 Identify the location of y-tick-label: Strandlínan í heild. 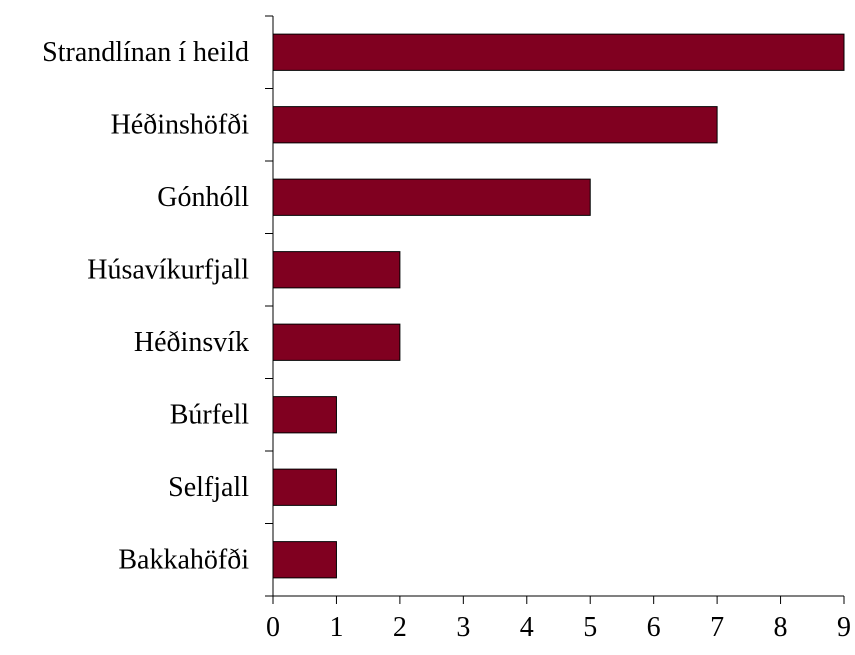
(145, 52).